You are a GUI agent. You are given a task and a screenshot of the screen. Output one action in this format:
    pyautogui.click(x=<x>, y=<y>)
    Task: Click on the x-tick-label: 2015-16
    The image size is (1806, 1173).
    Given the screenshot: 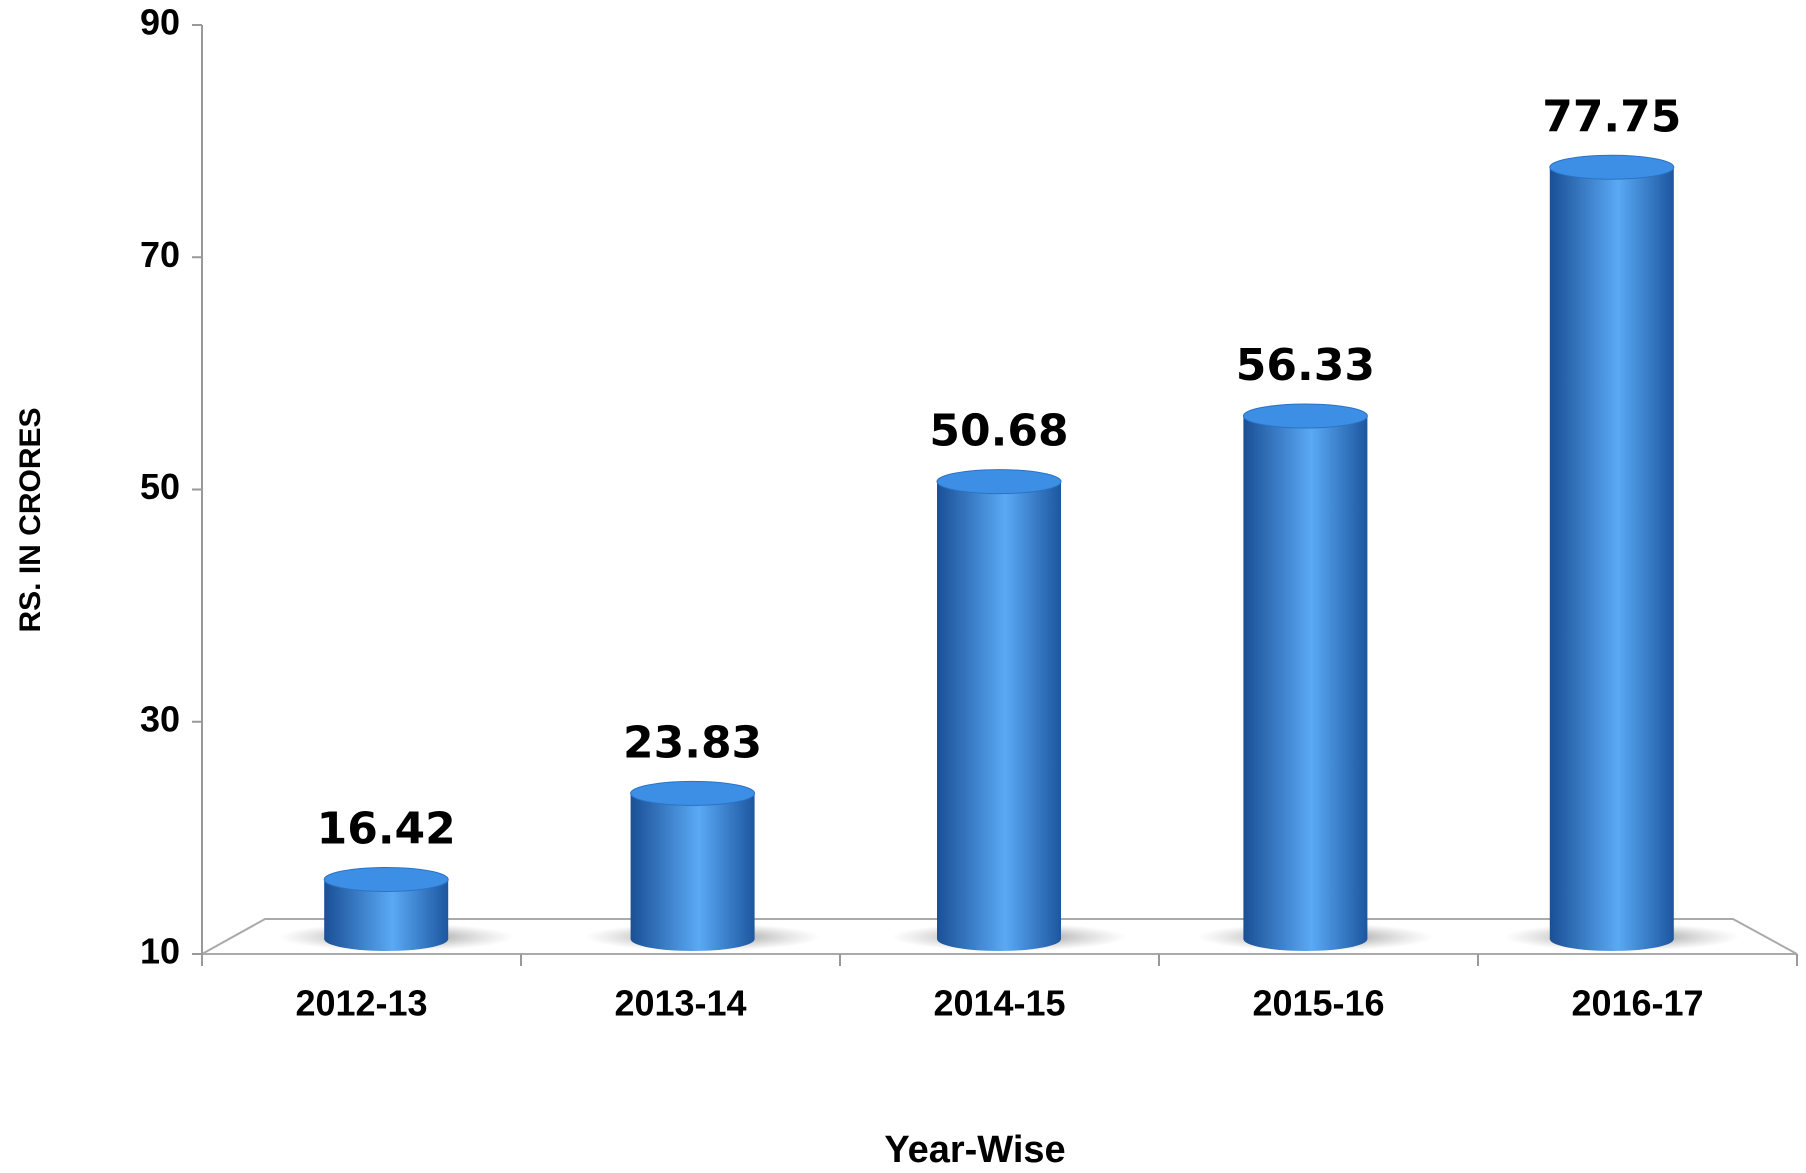 What is the action you would take?
    pyautogui.click(x=1318, y=1003)
    